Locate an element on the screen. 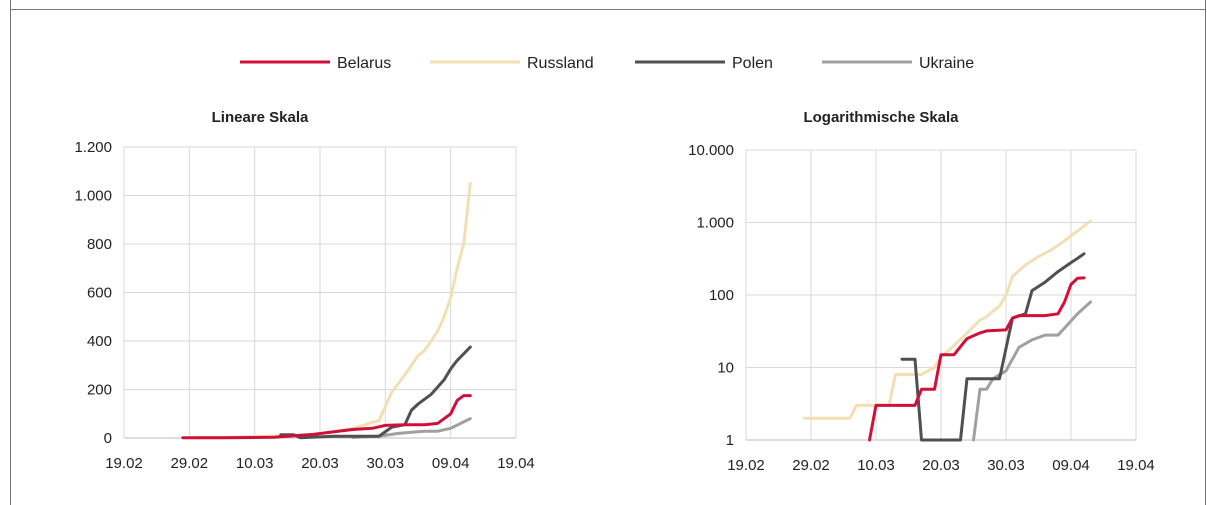 This screenshot has height=505, width=1207. y-tick-label: 0 is located at coordinates (108, 438).